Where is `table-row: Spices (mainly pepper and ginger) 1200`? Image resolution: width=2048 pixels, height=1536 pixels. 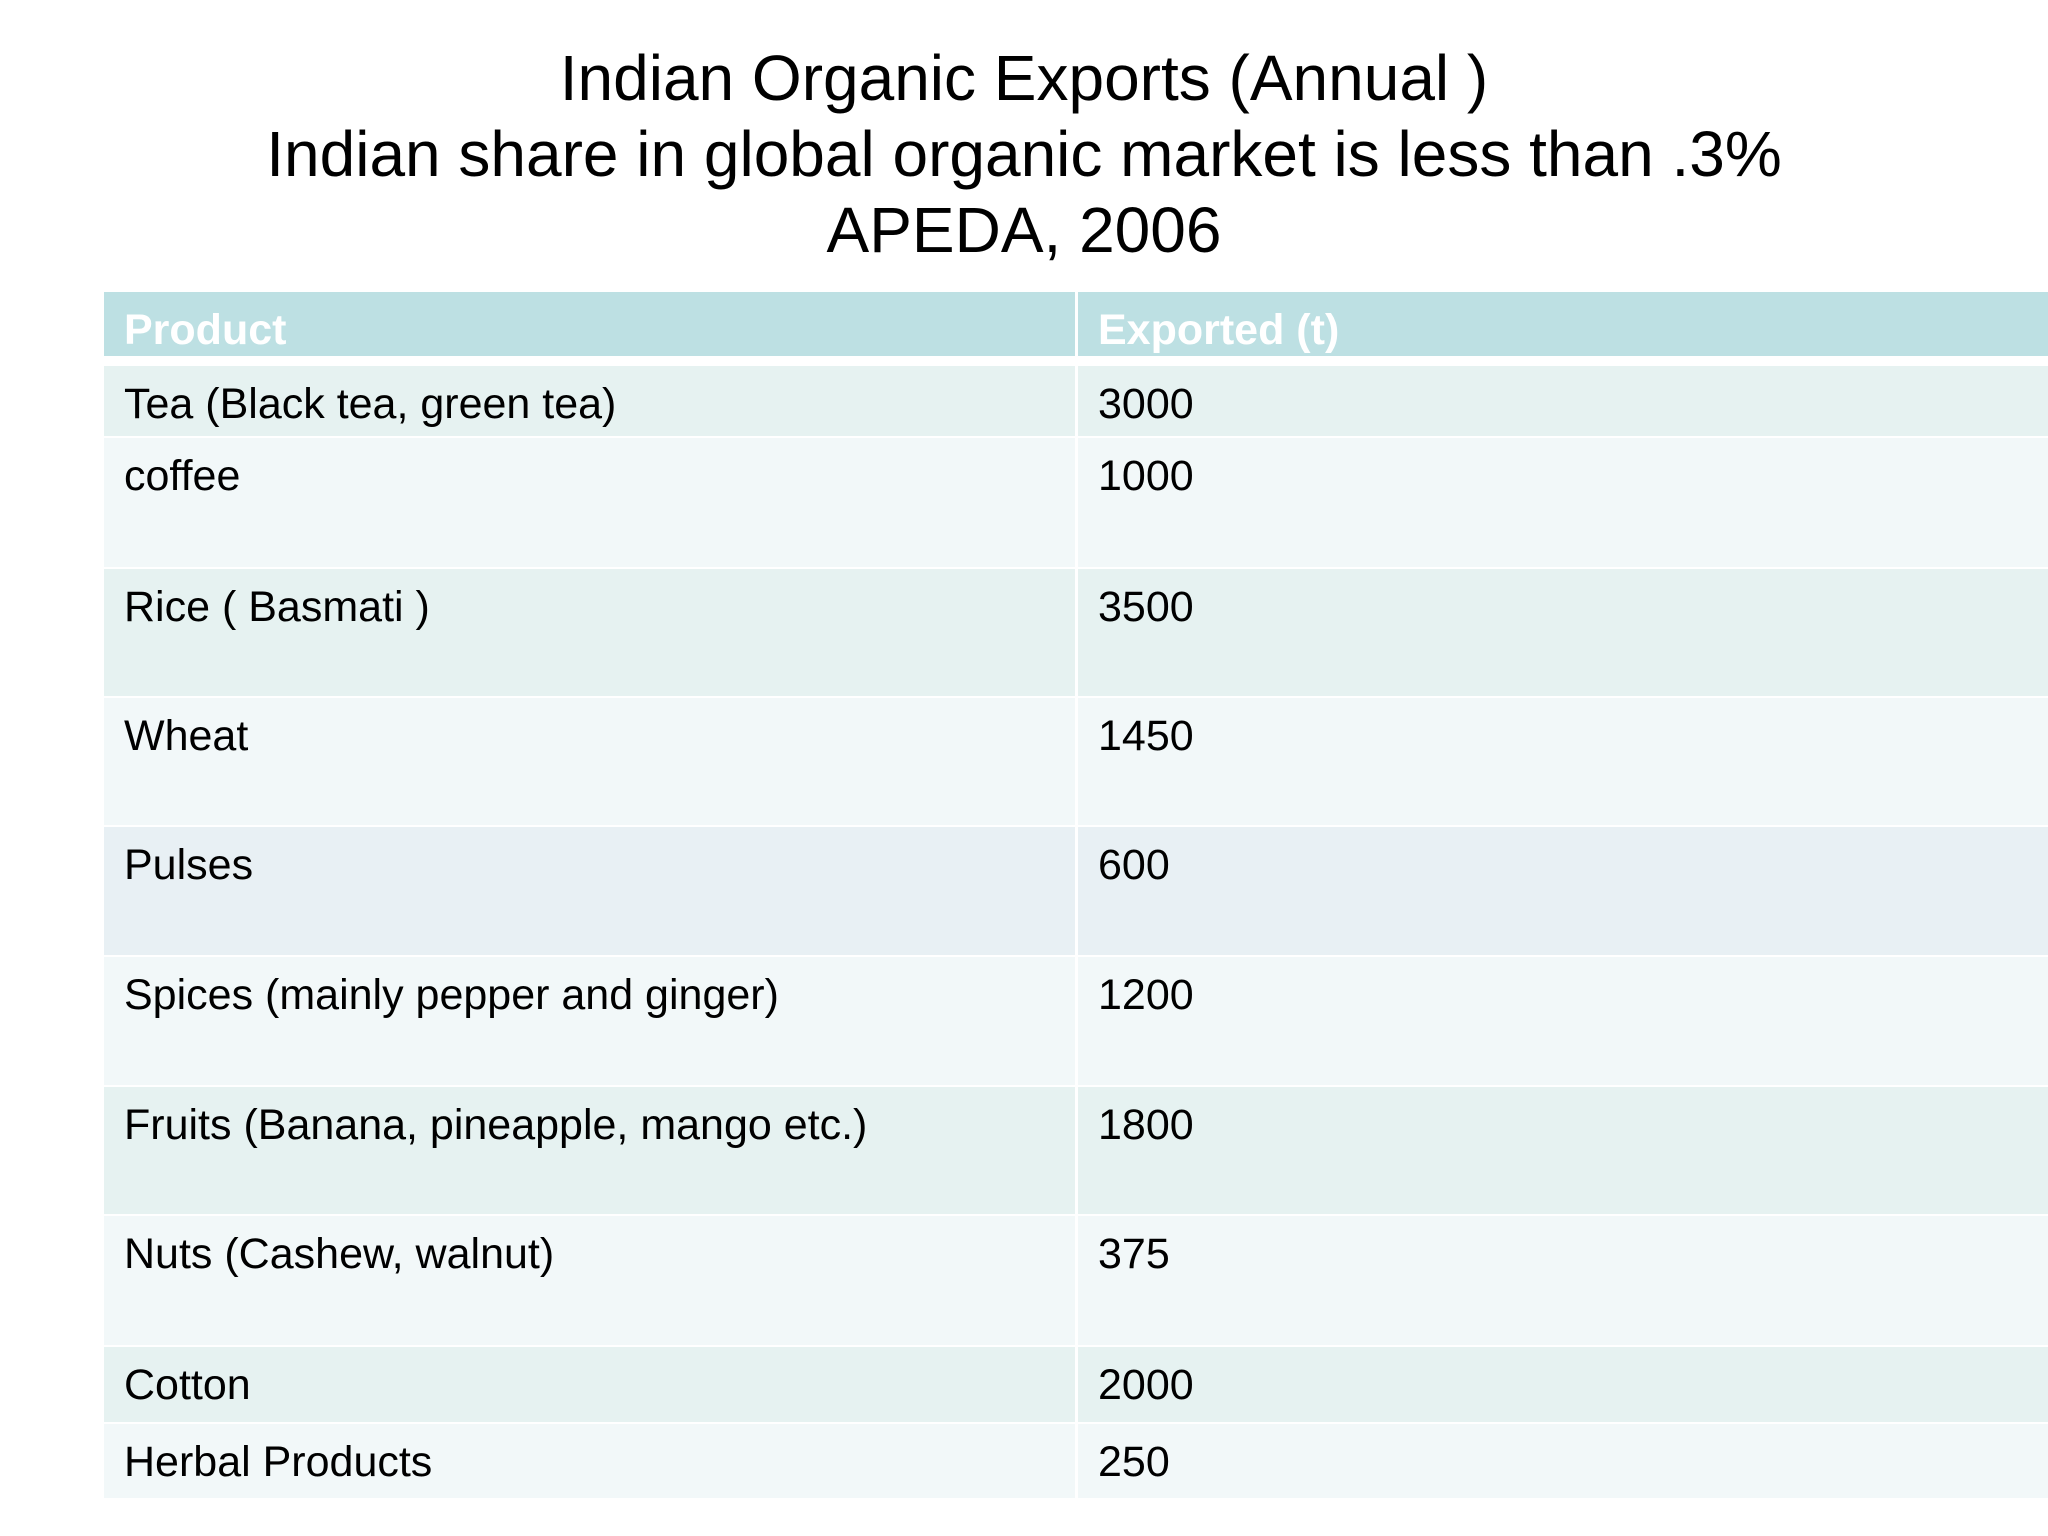
table-row: Spices (mainly pepper and ginger) 1200 is located at coordinates (1076, 1020).